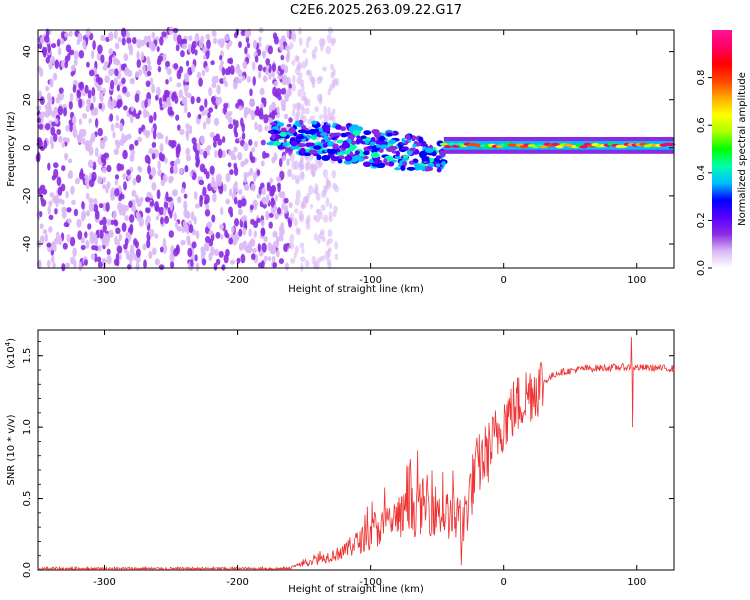 This screenshot has width=750, height=600. Describe the element at coordinates (27, 148) in the screenshot. I see `spectrogram-y-tick-label: 0` at that location.